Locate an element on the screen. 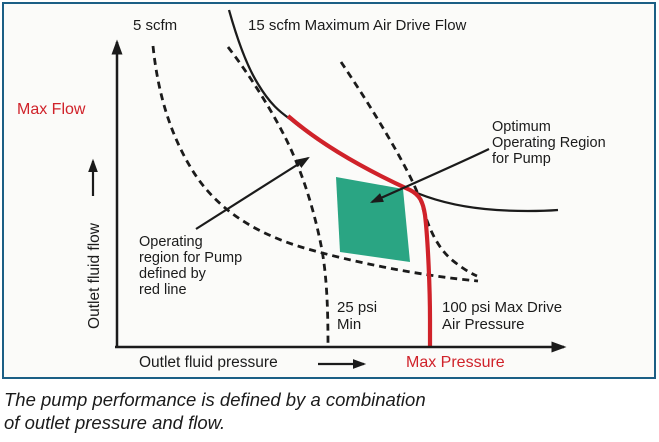  annotation-line: Air Pressure is located at coordinates (483, 324).